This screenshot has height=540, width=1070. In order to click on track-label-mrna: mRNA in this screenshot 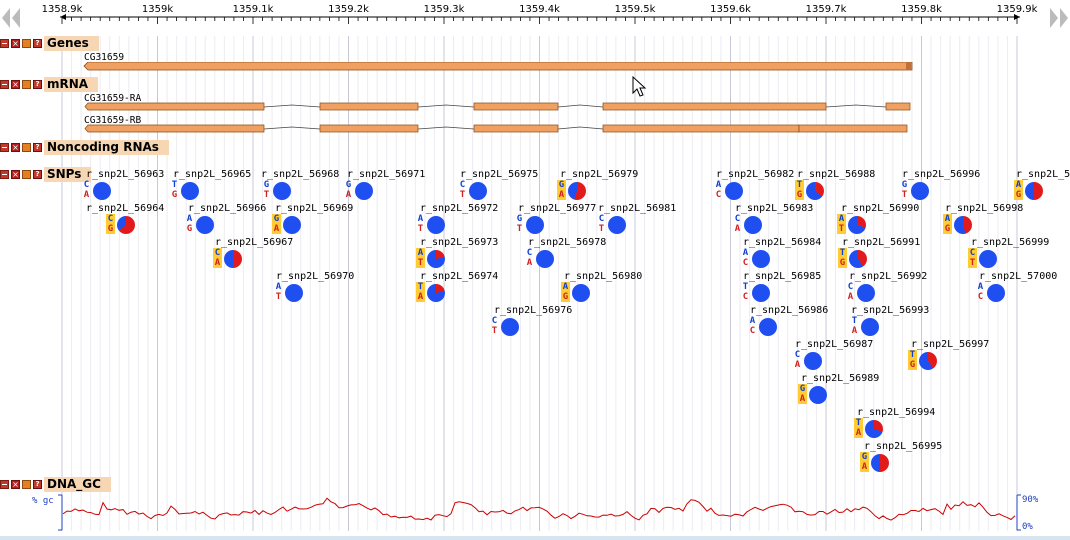, I will do `click(71, 84)`.